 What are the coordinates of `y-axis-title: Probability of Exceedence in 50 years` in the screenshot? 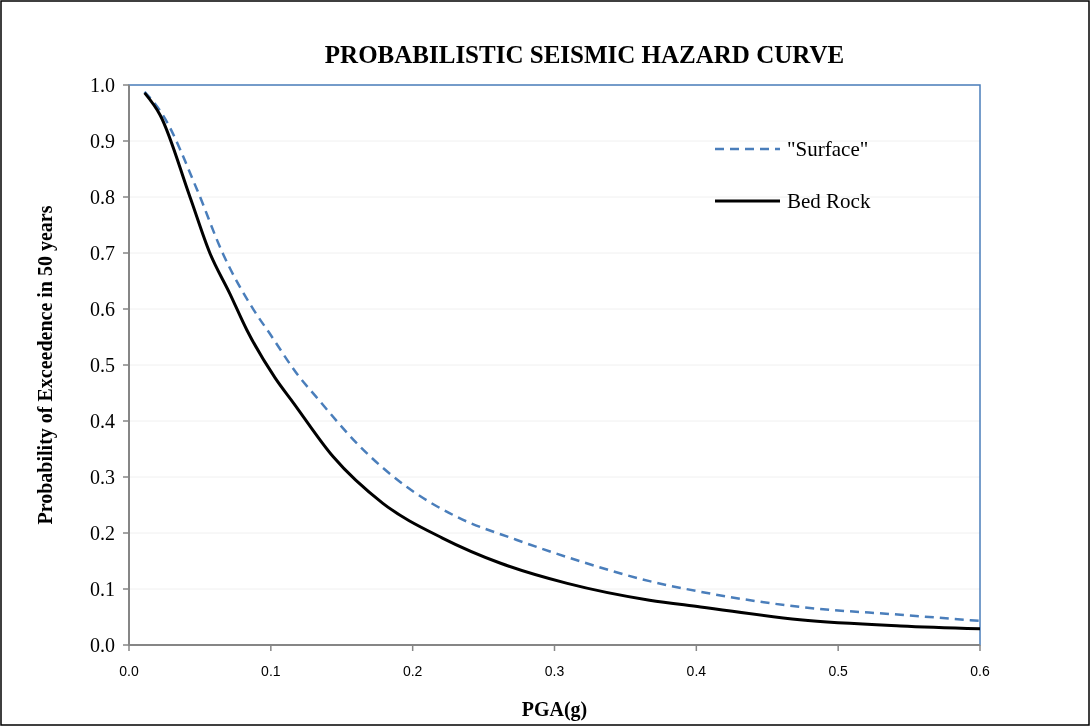 It's located at (45, 365).